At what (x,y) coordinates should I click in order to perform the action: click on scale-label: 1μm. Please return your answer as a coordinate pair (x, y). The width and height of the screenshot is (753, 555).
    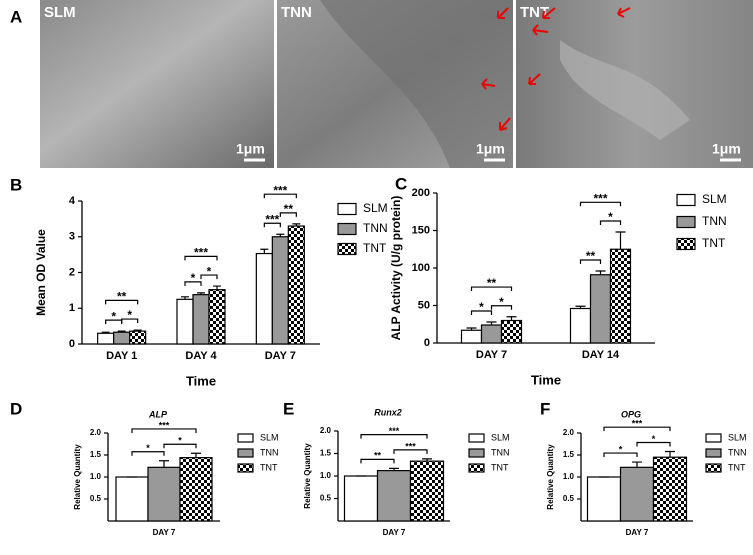
    Looking at the image, I should click on (250, 149).